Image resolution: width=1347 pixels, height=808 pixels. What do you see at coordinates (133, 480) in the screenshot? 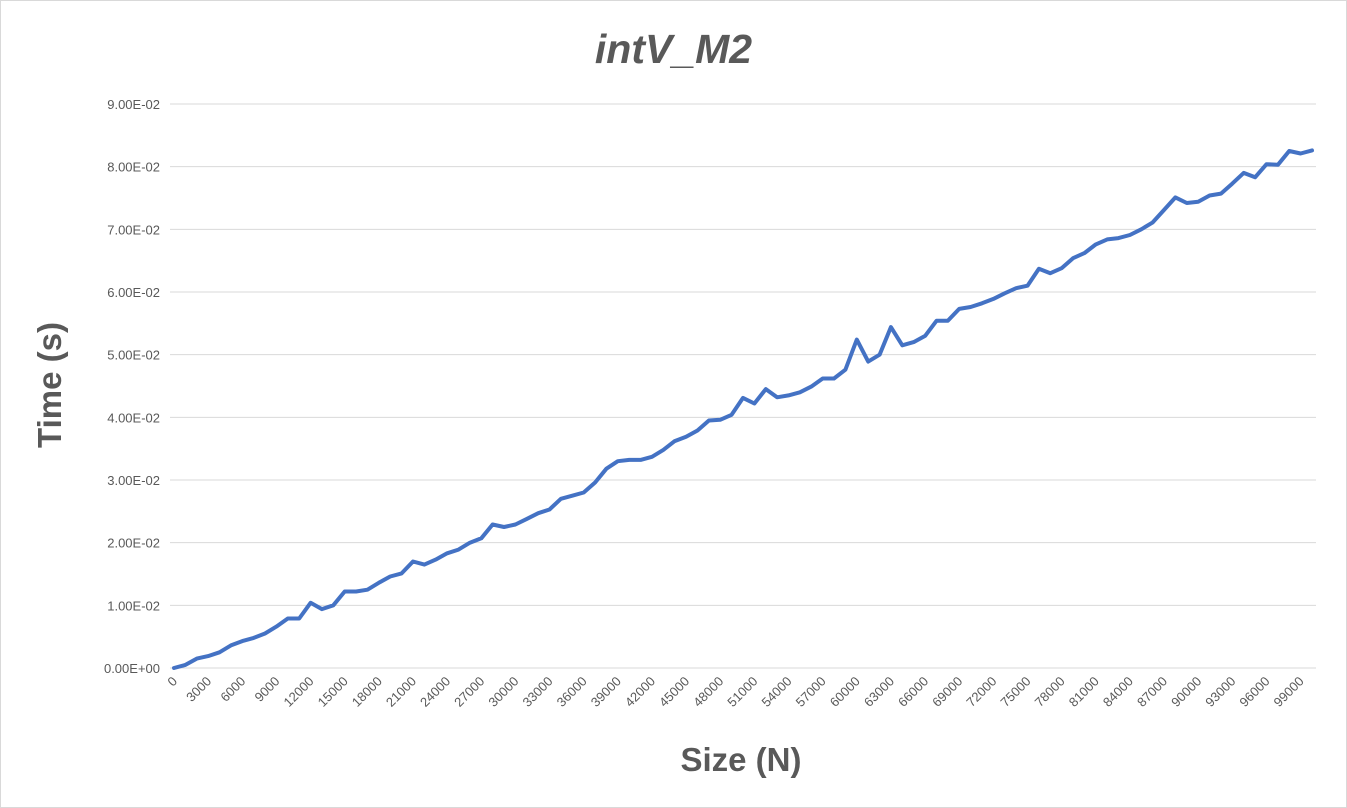
I see `y-tick-label: 3.00E-02` at bounding box center [133, 480].